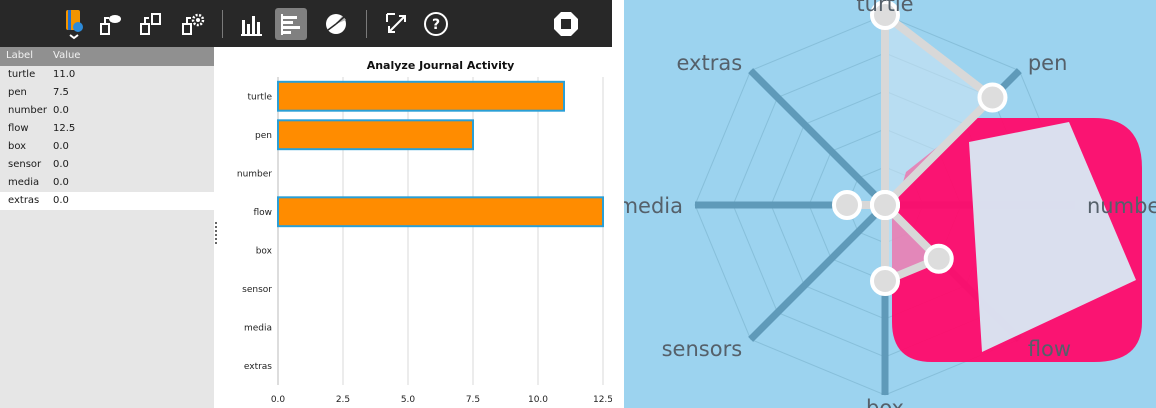 The image size is (1156, 408). What do you see at coordinates (107, 93) in the screenshot?
I see `table-row: pen 7.5` at bounding box center [107, 93].